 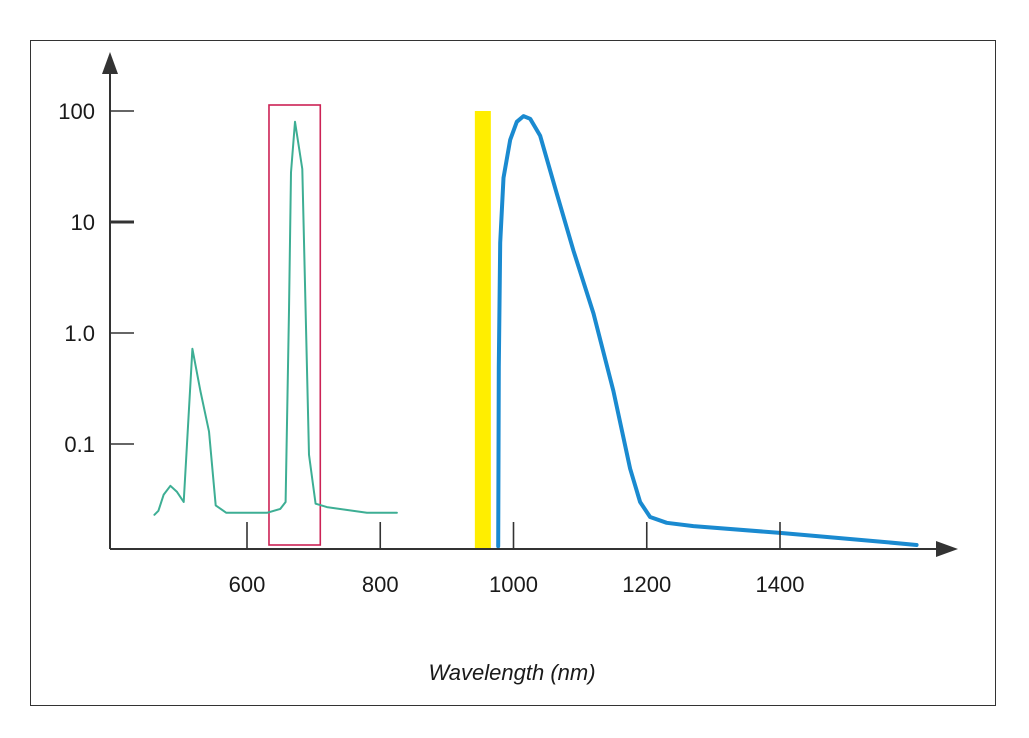 I want to click on x-tick-label-1400: 1400, so click(x=780, y=584).